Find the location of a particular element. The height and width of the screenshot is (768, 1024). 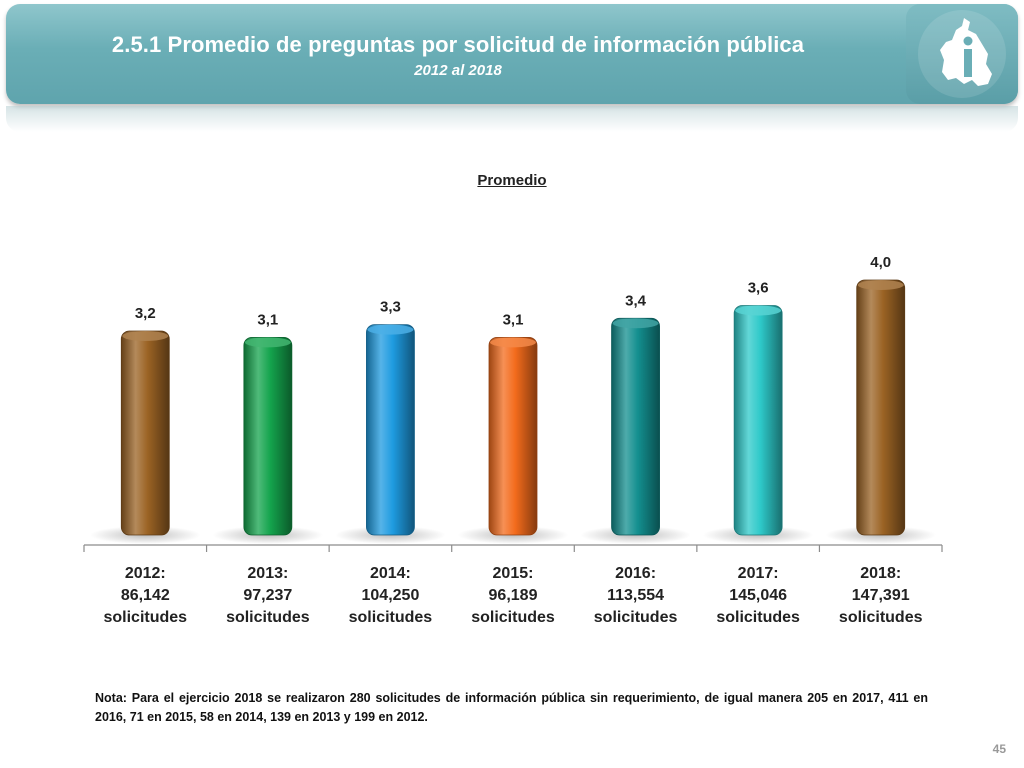

page-subtitle: 2012 al 2018 is located at coordinates (458, 70).